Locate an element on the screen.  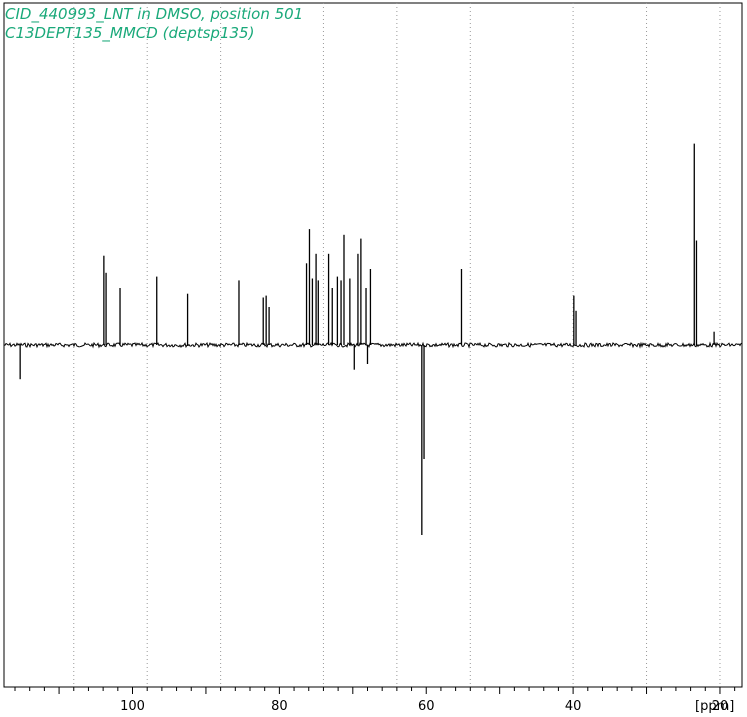
spectrum-baseline is located at coordinates (373, 345).